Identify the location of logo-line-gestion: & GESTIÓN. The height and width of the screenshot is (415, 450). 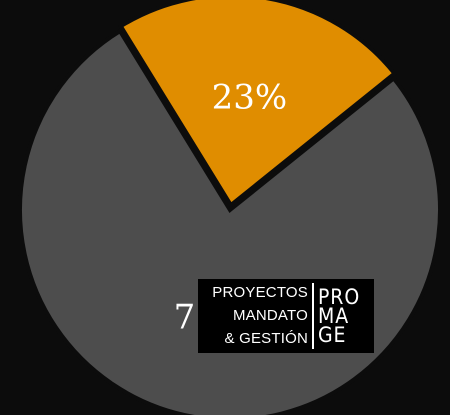
(266, 338).